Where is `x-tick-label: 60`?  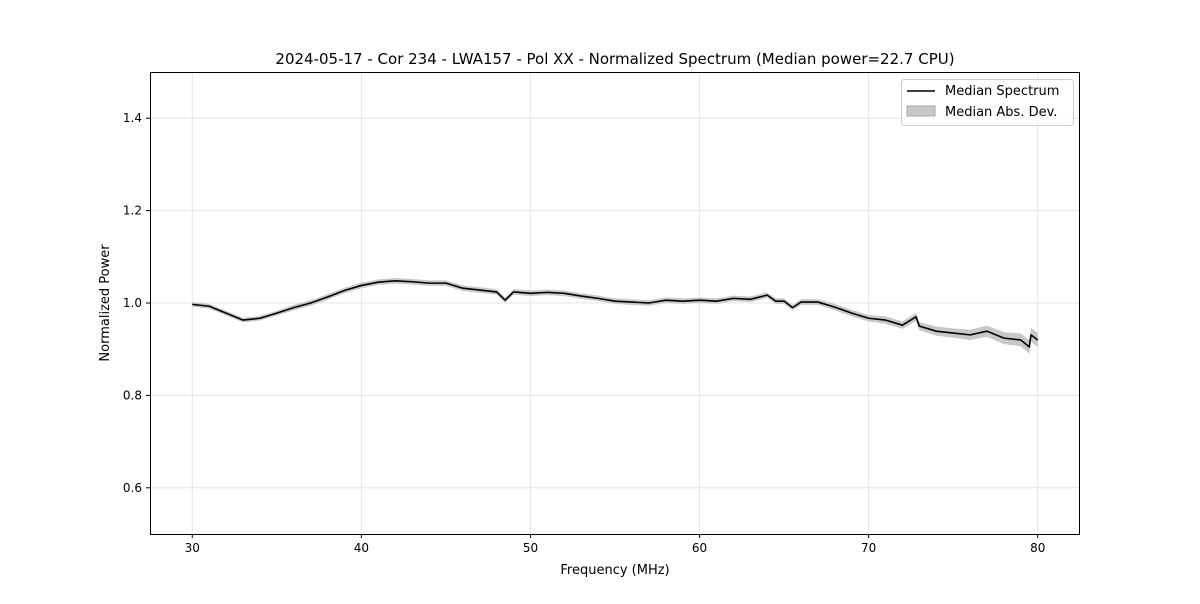
x-tick-label: 60 is located at coordinates (699, 548).